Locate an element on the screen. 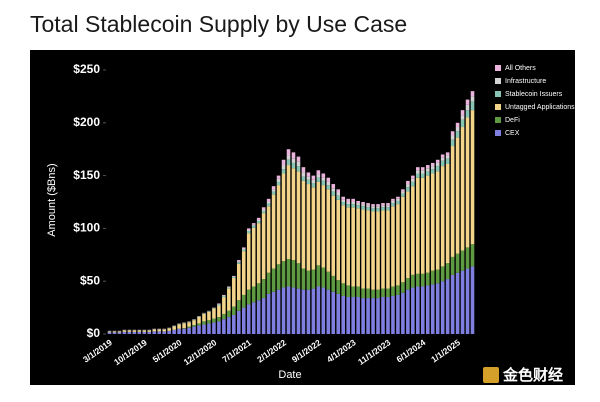 The image size is (600, 402). watermark: 金色财经 is located at coordinates (532, 375).